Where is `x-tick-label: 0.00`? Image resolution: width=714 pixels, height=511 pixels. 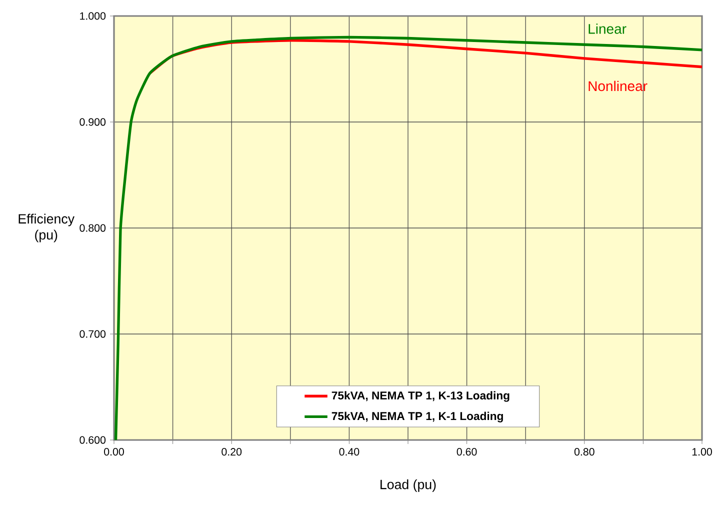
x-tick-label: 0.00 is located at coordinates (114, 452).